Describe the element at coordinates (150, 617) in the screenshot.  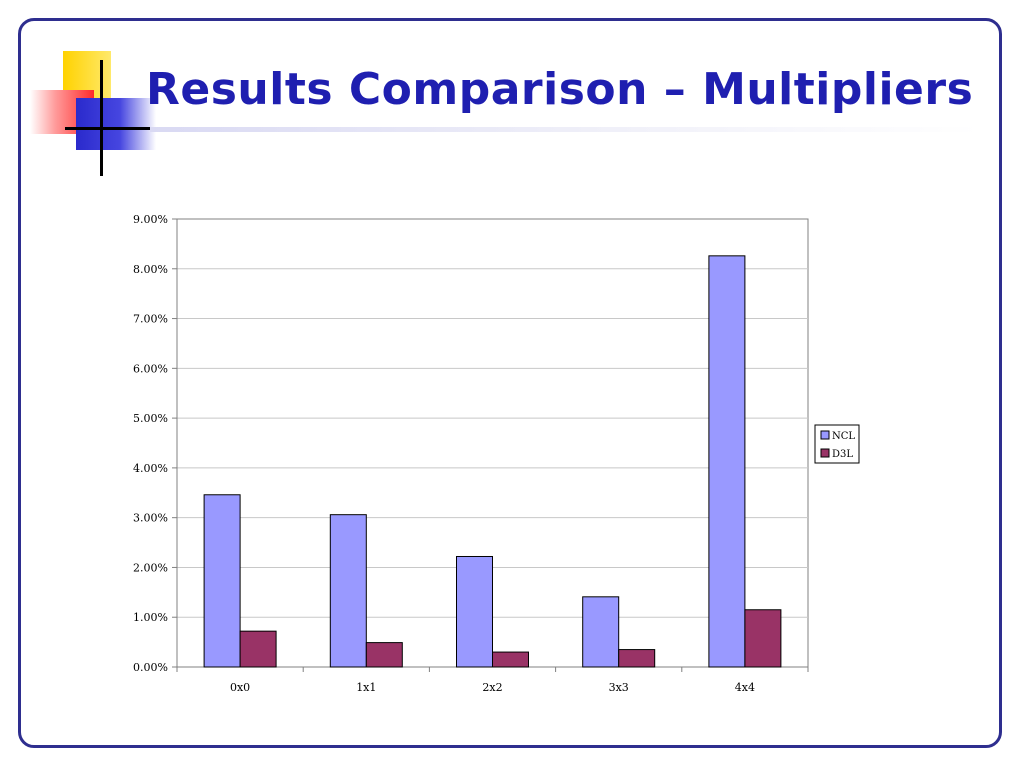
I see `y-tick-label: 1.00%` at that location.